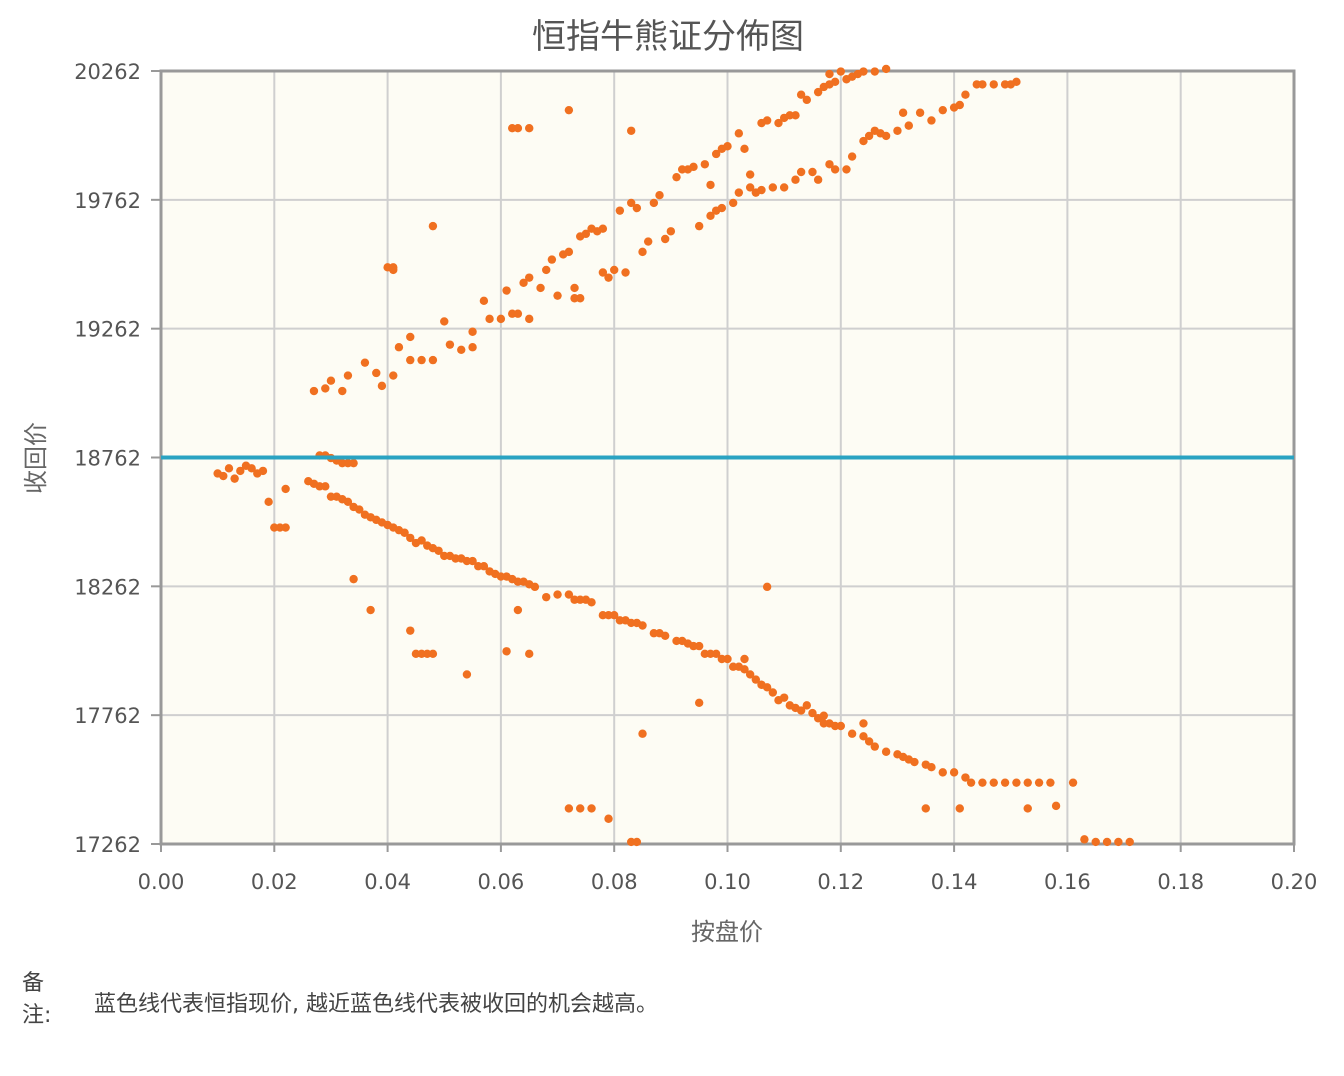  What do you see at coordinates (614, 882) in the screenshot?
I see `x-tick-label: 0.08` at bounding box center [614, 882].